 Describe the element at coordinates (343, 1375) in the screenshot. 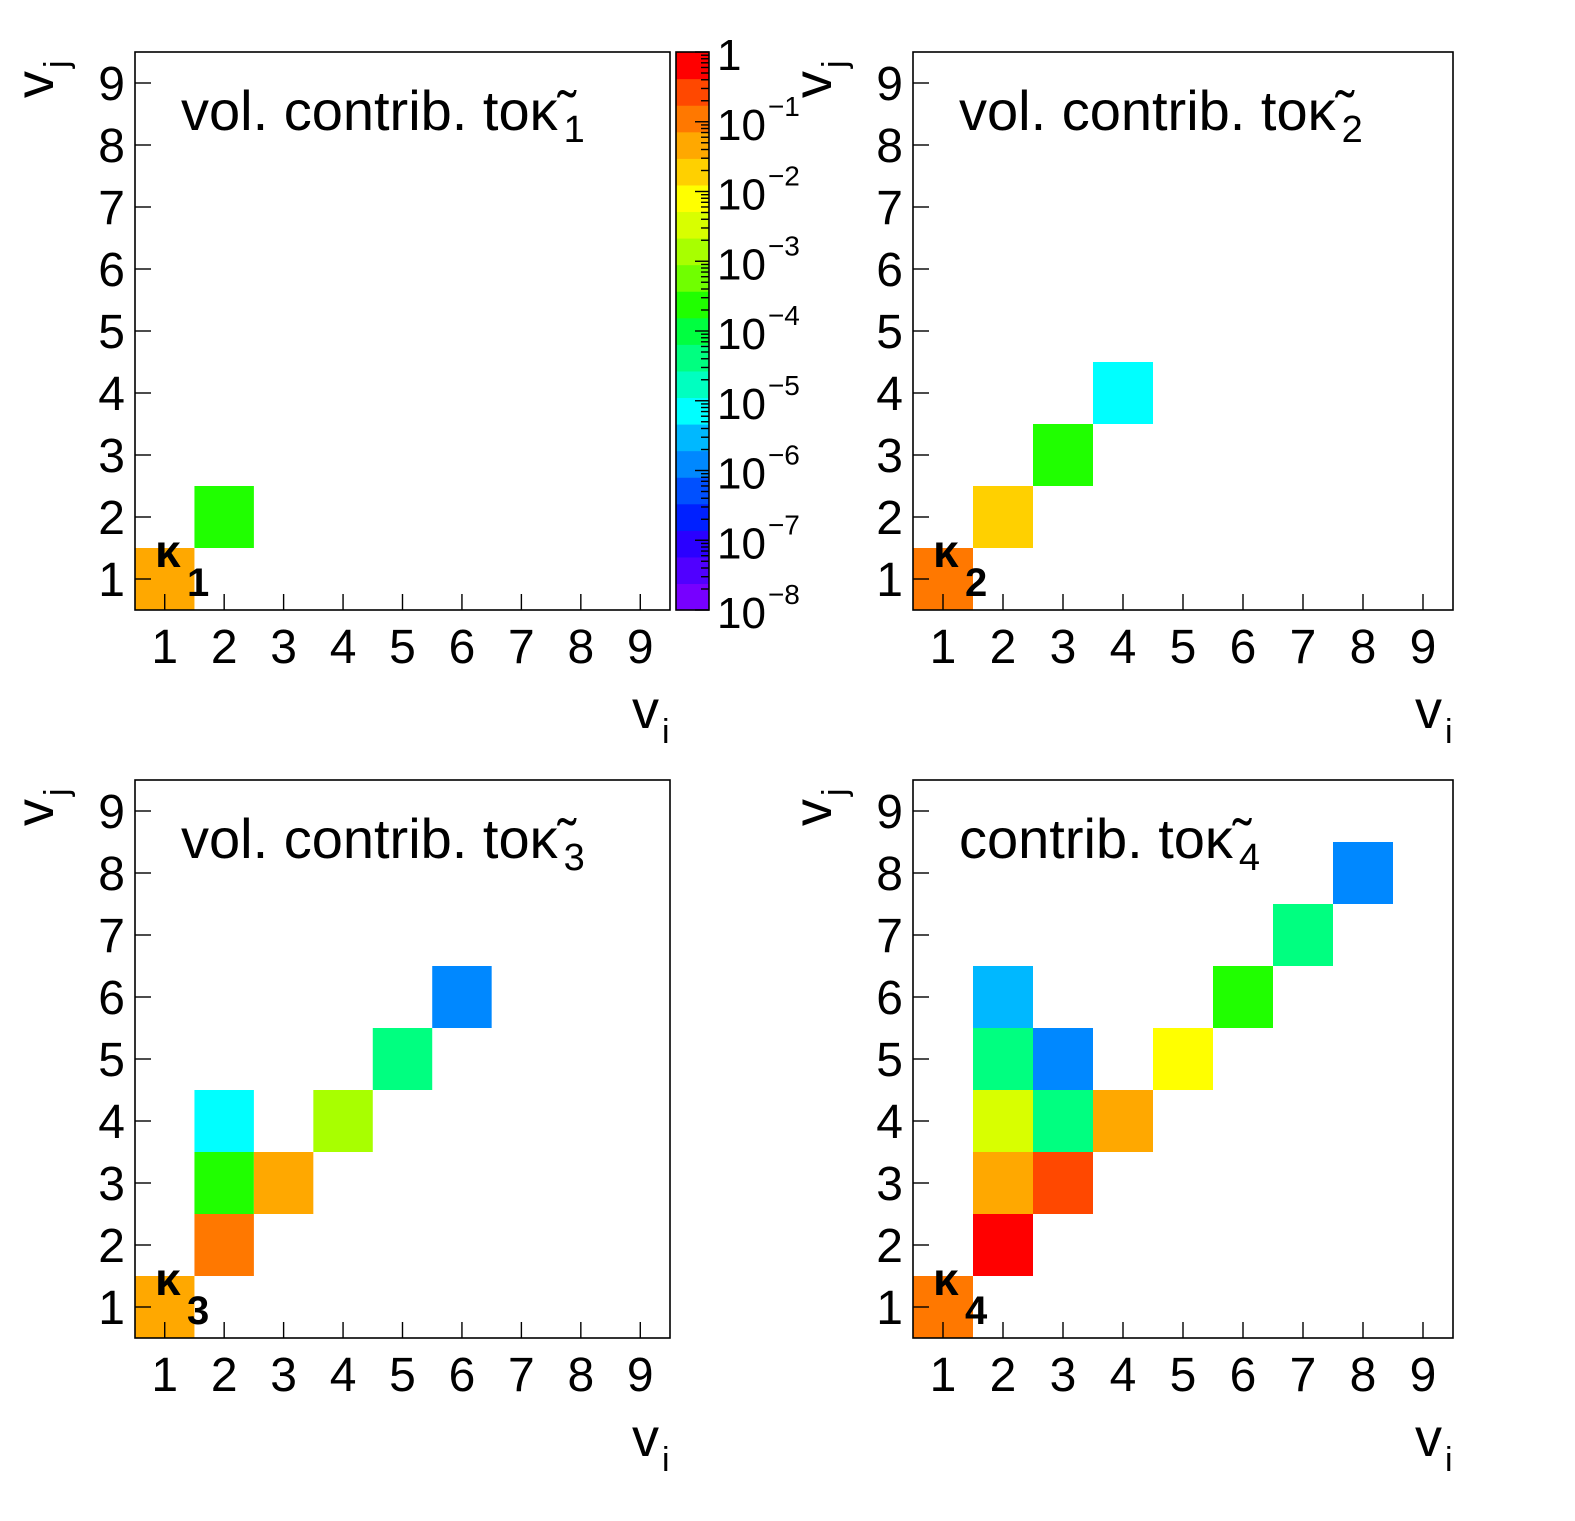

I see `x-tick-label: 4` at that location.